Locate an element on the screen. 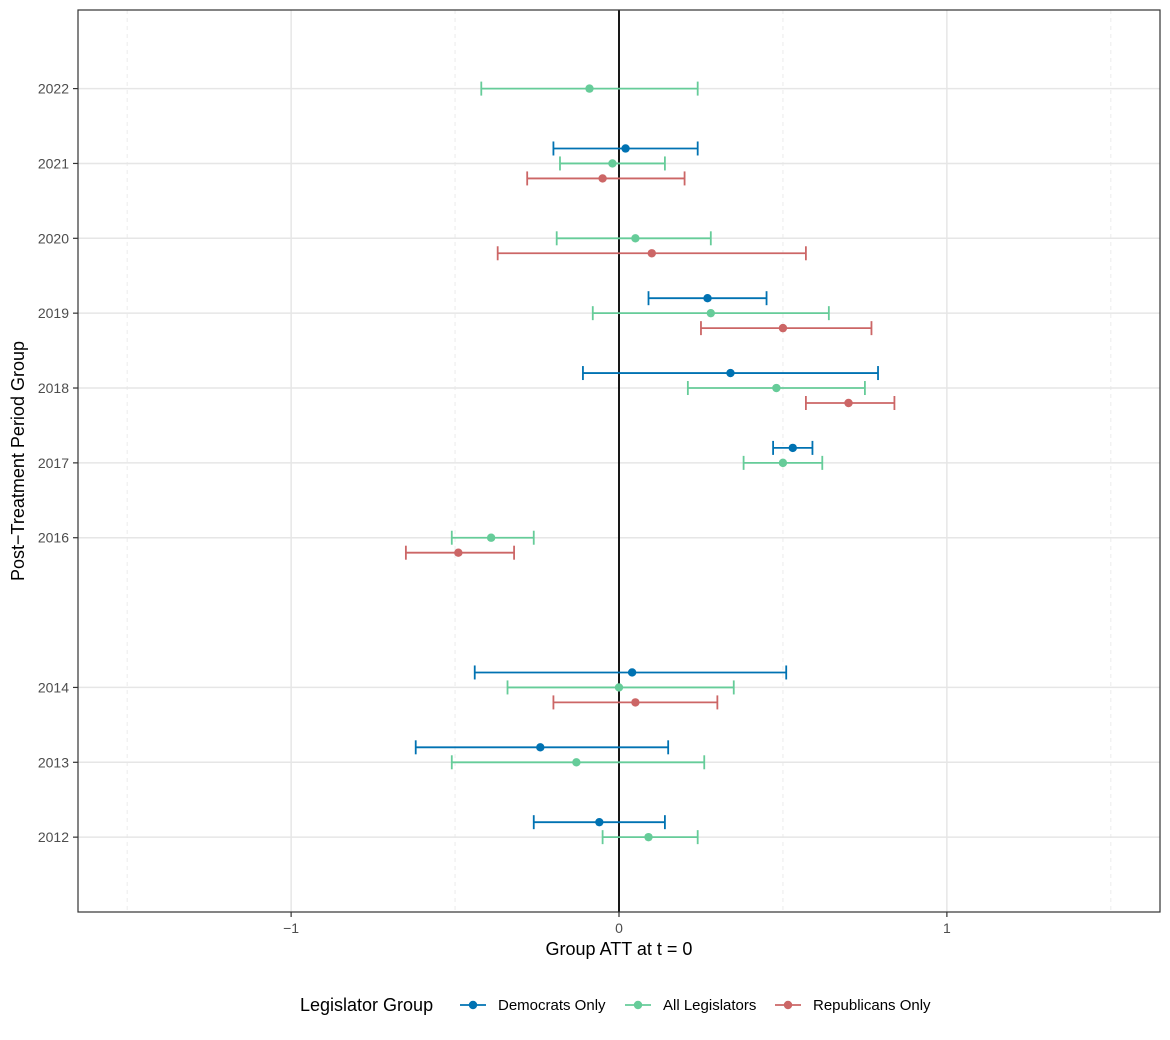  errorbar-republicans-only-2021 is located at coordinates (606, 178).